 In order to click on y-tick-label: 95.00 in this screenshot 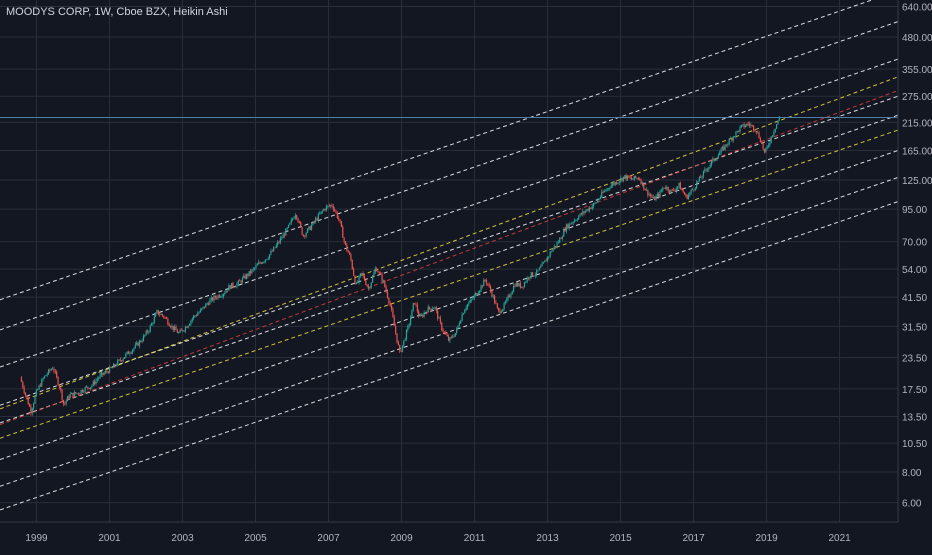, I will do `click(914, 210)`.